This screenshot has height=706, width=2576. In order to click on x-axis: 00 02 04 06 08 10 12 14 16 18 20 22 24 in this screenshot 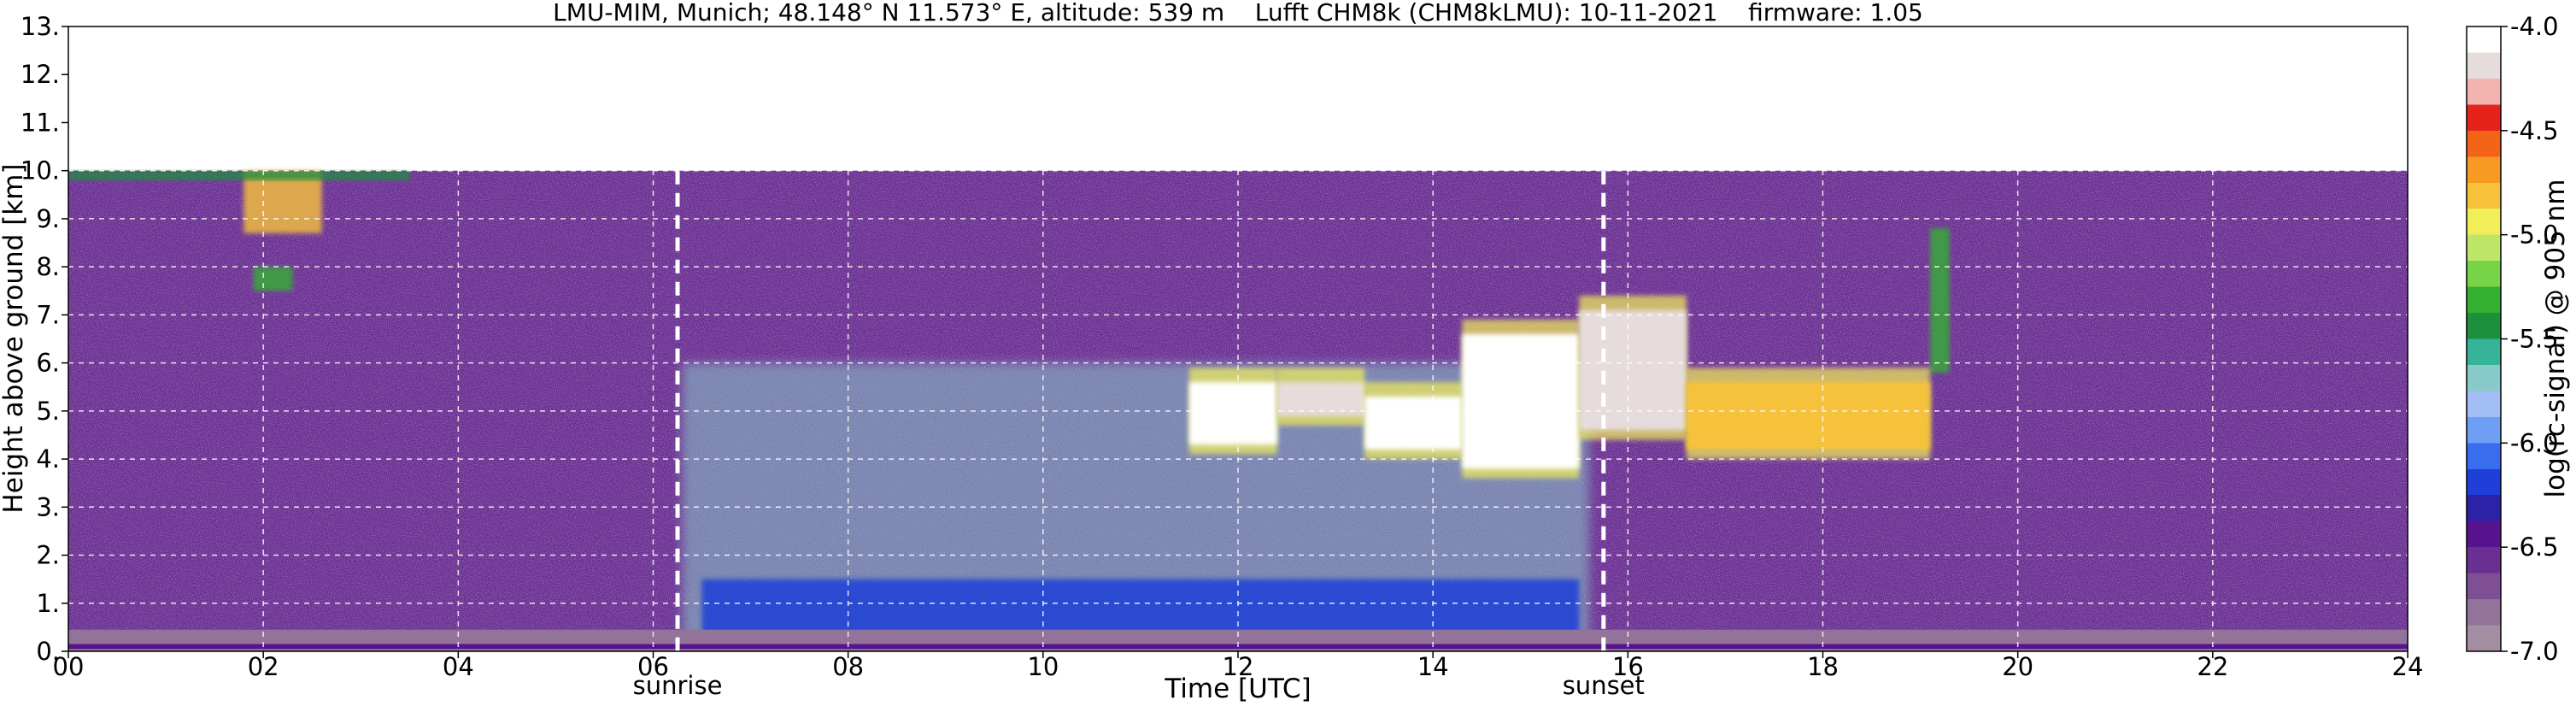, I will do `click(1238, 666)`.